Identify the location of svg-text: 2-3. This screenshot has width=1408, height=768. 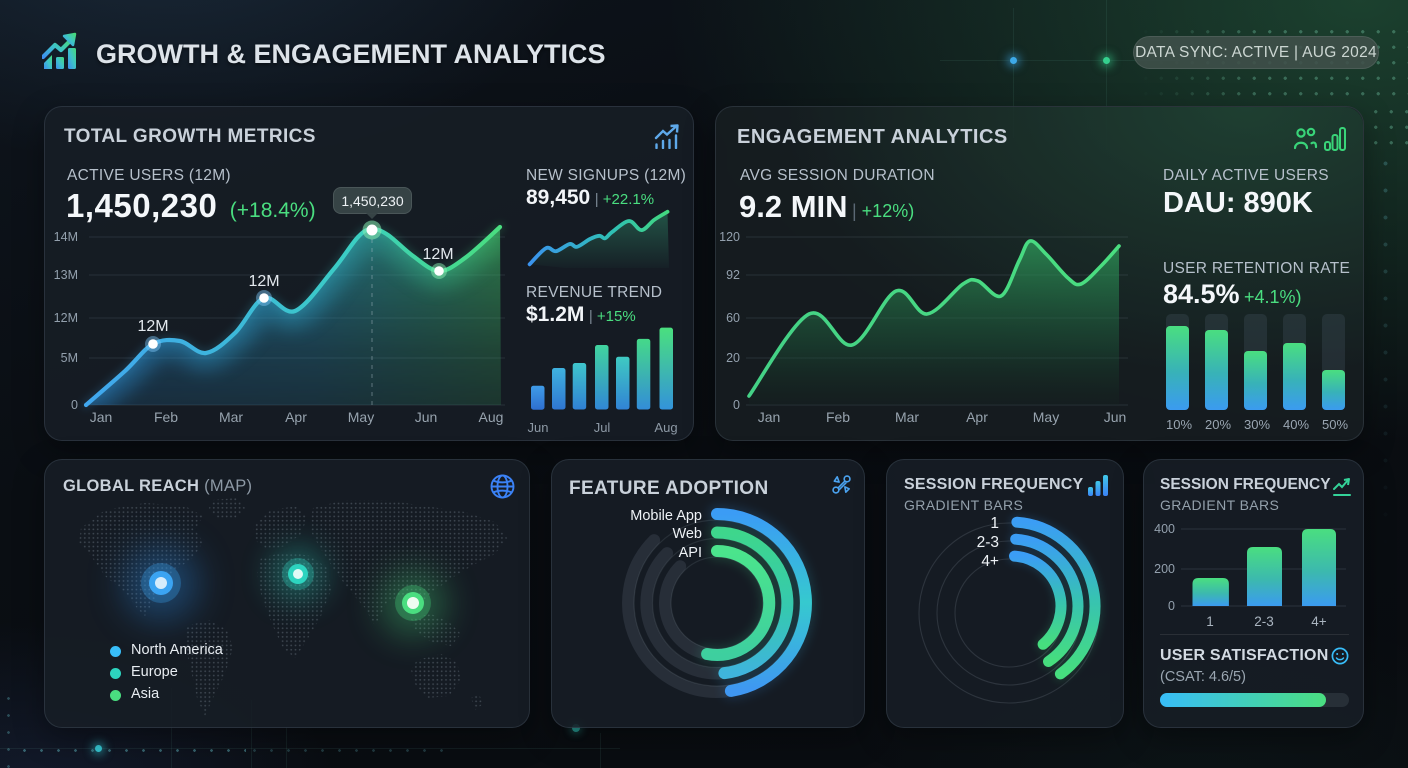
(1264, 621).